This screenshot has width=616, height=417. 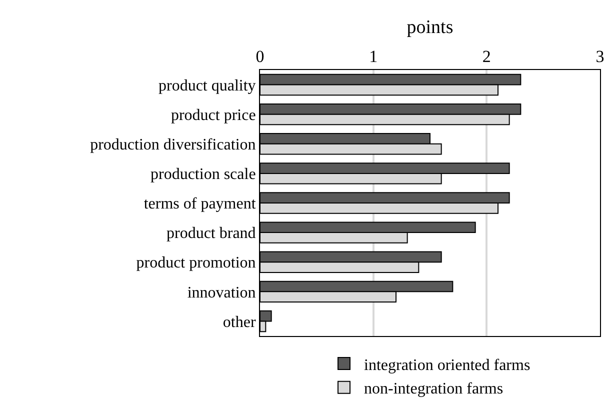 What do you see at coordinates (434, 389) in the screenshot?
I see `legend-label: non-integration farms` at bounding box center [434, 389].